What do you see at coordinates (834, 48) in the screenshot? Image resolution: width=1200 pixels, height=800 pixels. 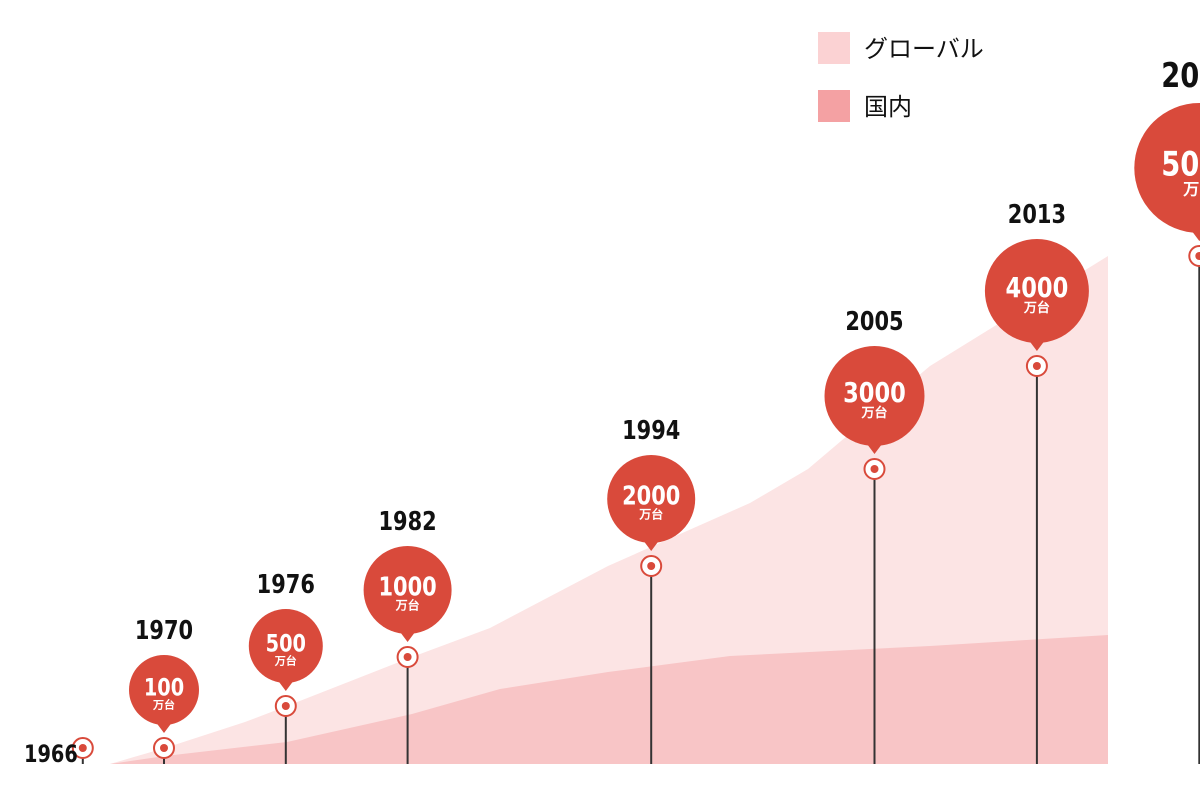 I see `legend-swatch-global` at bounding box center [834, 48].